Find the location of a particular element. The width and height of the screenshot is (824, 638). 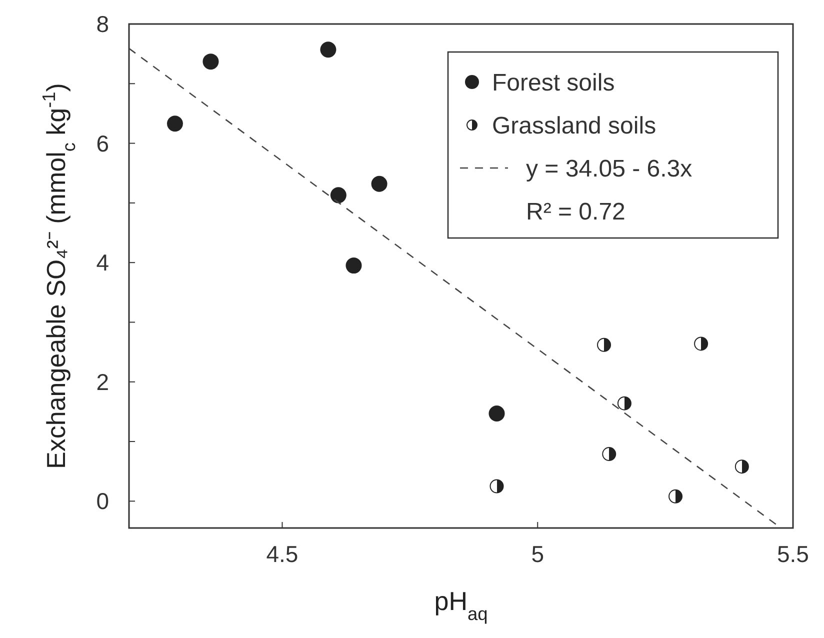

legend-label: Forest soils is located at coordinates (553, 82).